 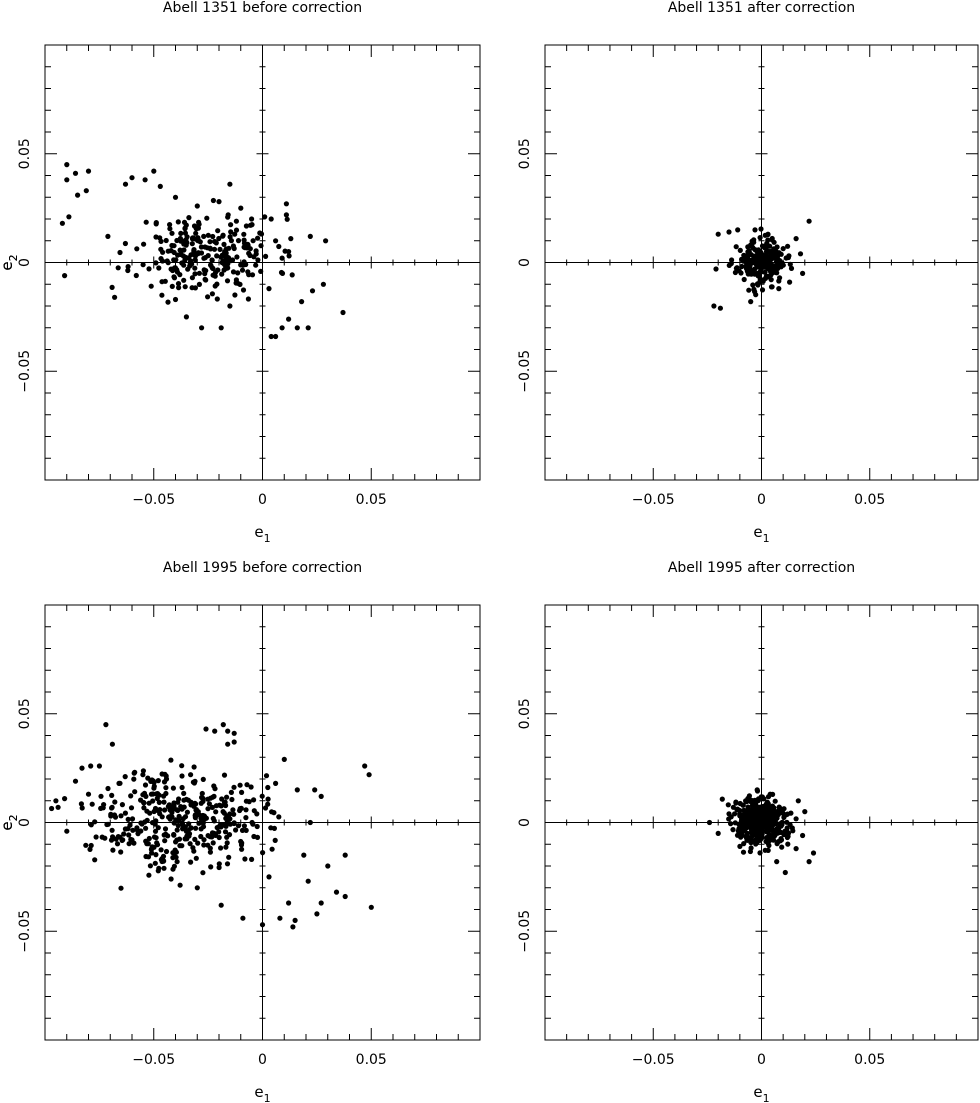 What do you see at coordinates (761, 500) in the screenshot?
I see `x-tick-label: 0` at bounding box center [761, 500].